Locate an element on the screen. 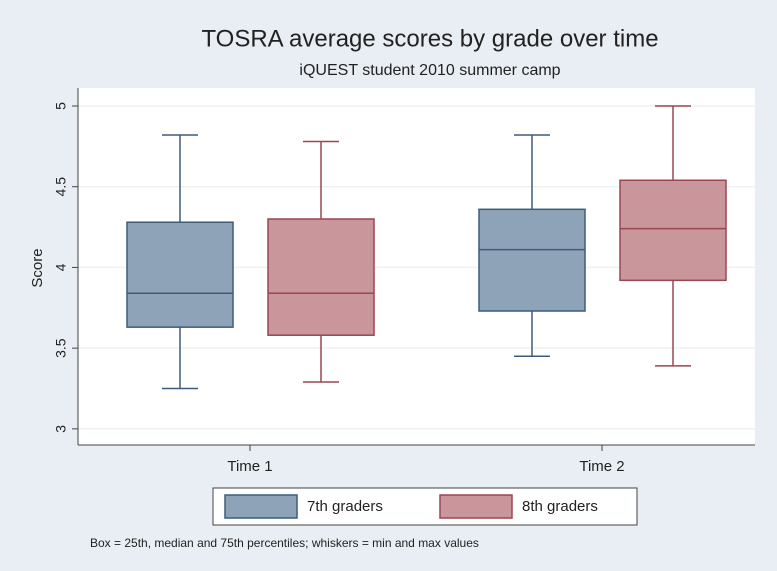 This screenshot has height=571, width=777. x-tick-label: Time 1 is located at coordinates (249, 466).